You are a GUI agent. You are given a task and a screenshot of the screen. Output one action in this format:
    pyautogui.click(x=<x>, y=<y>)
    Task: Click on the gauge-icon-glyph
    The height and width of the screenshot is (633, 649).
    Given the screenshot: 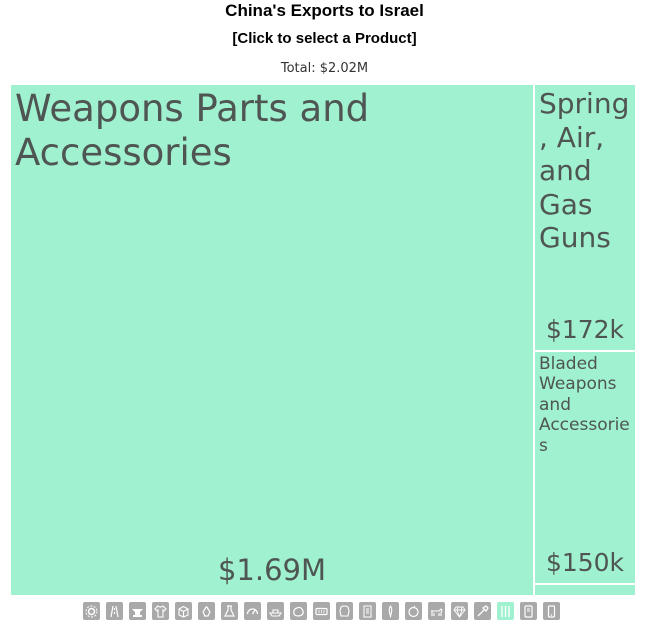 What is the action you would take?
    pyautogui.click(x=252, y=610)
    